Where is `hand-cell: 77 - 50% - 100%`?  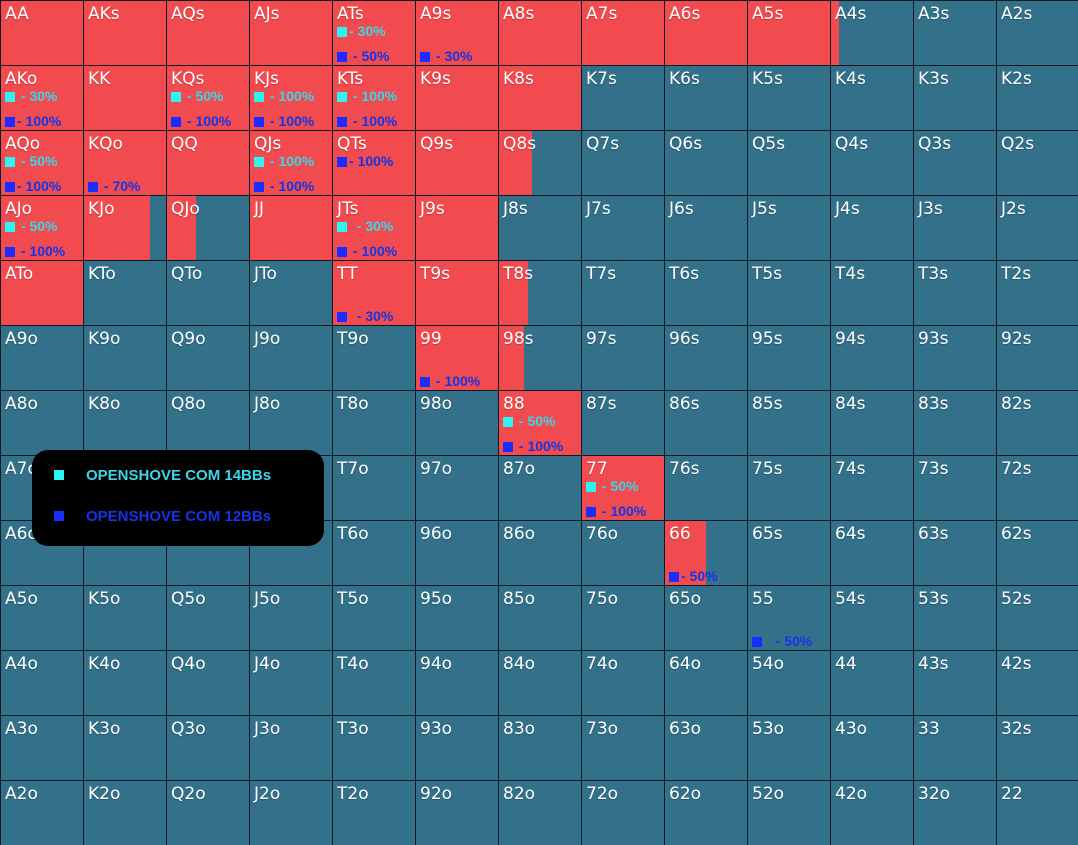
hand-cell: 77 - 50% - 100% is located at coordinates (623, 488).